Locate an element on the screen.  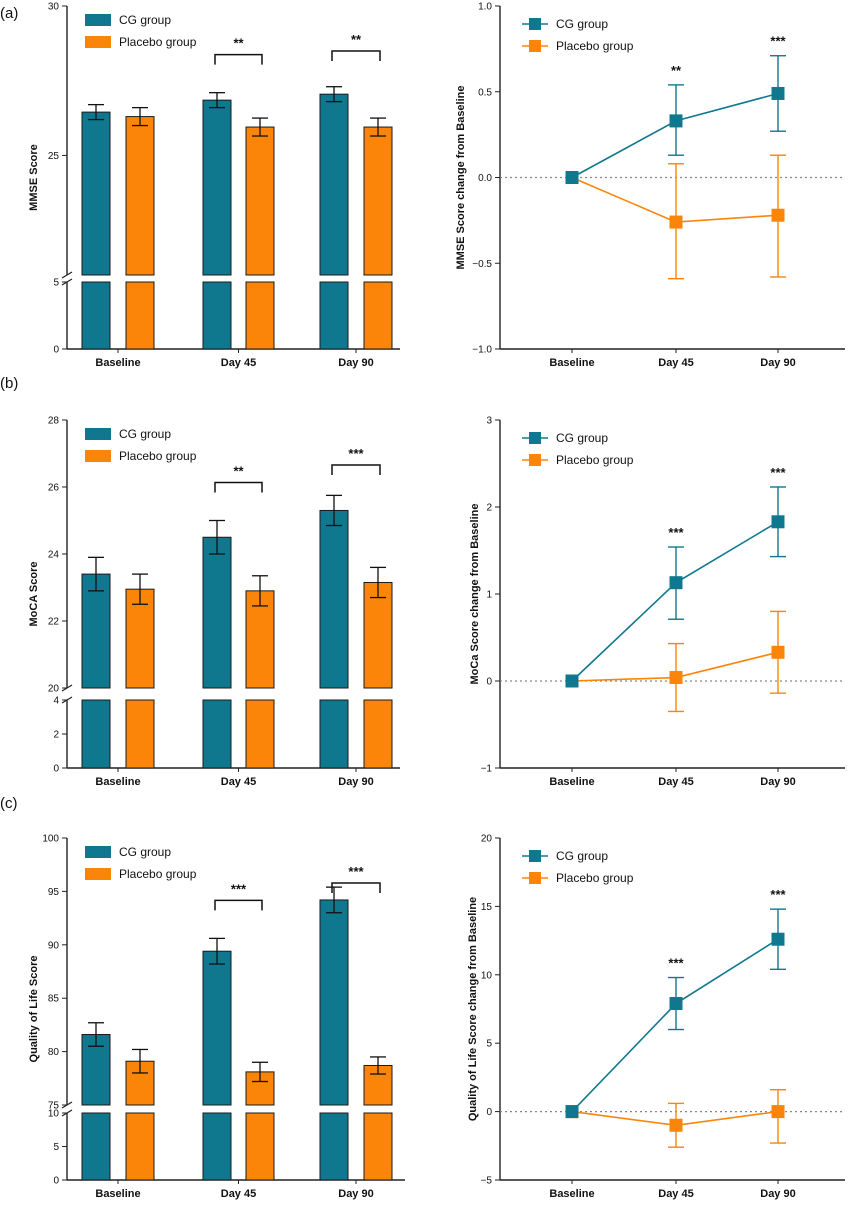
y-tick-label: 22 is located at coordinates (54, 622).